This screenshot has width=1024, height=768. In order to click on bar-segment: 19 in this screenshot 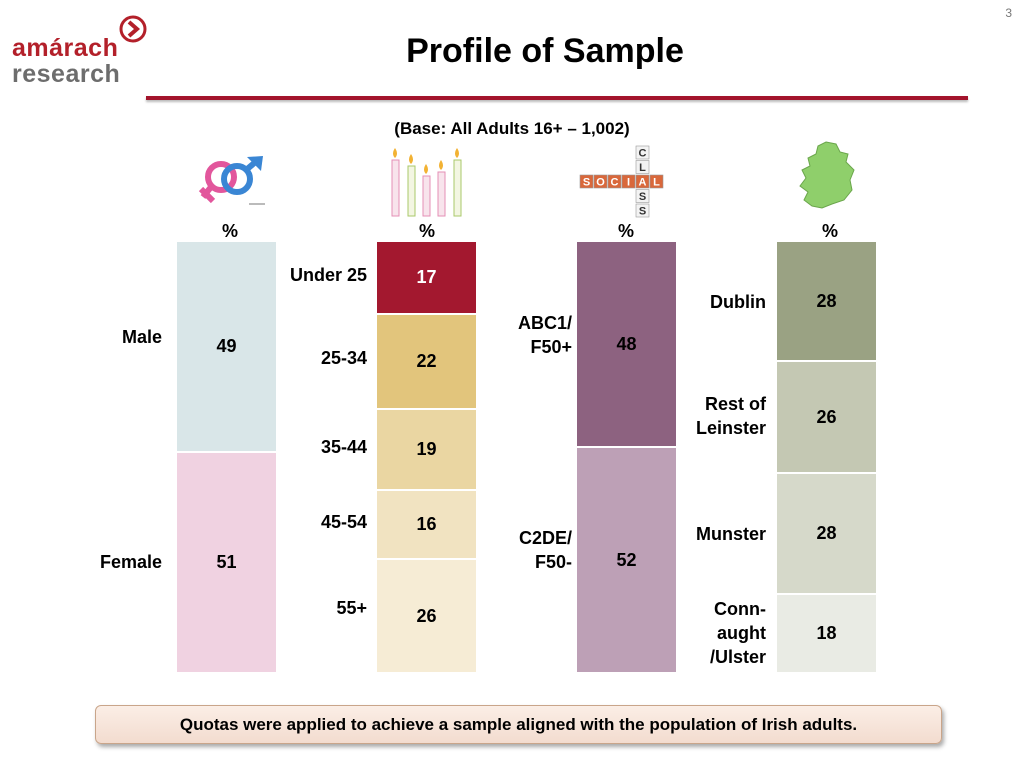, I will do `click(426, 450)`.